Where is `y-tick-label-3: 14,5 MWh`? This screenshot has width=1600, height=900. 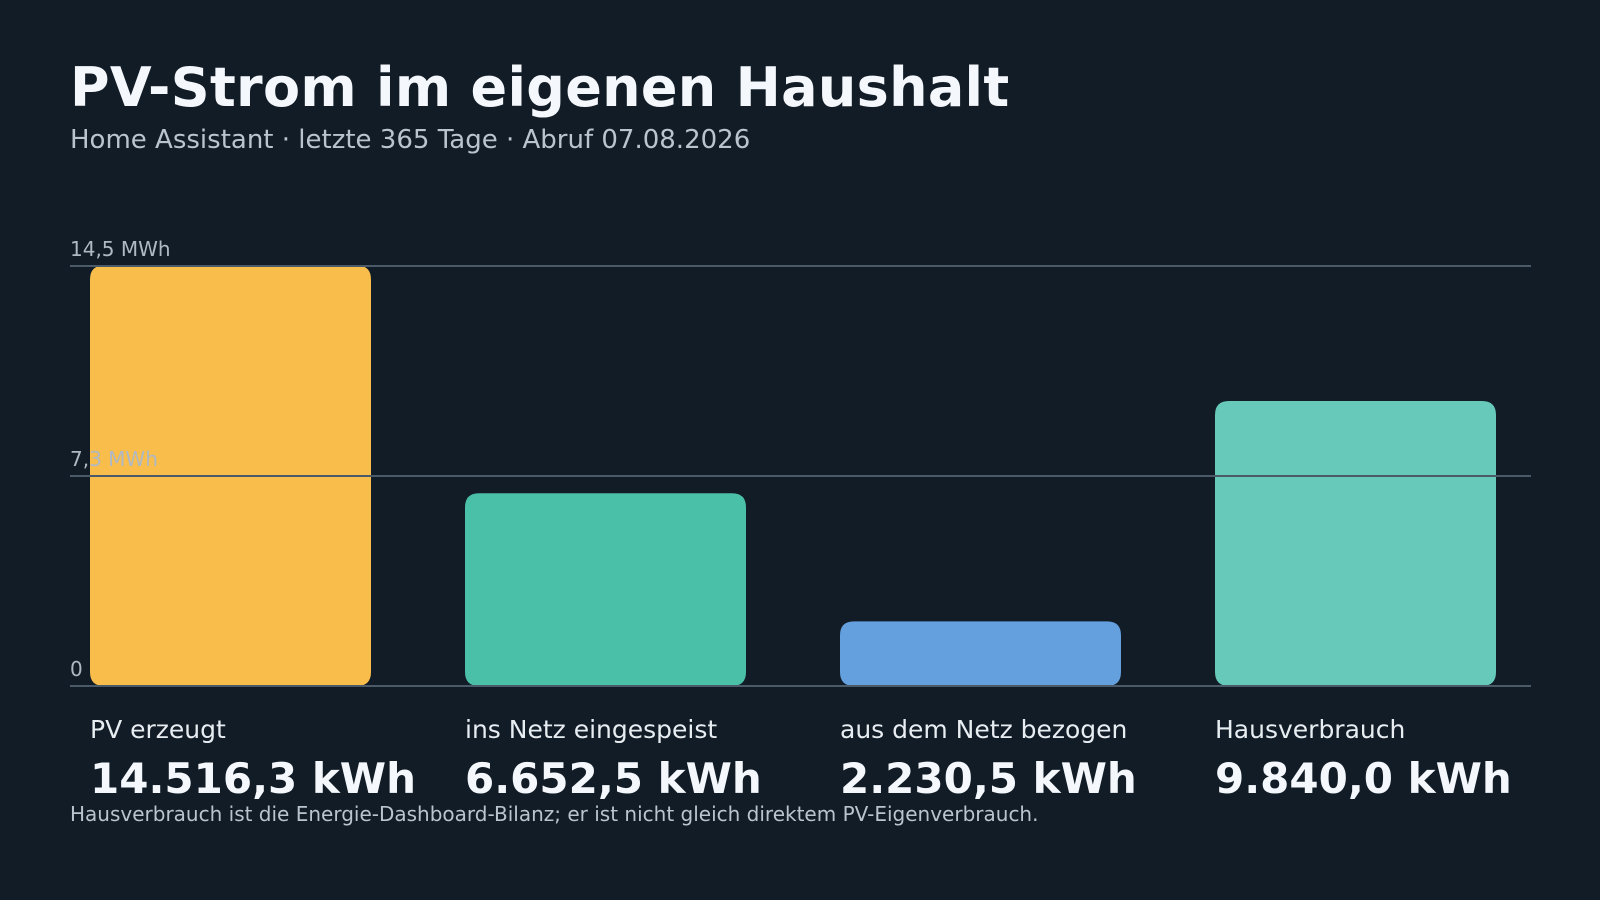
y-tick-label-3: 14,5 MWh is located at coordinates (120, 249).